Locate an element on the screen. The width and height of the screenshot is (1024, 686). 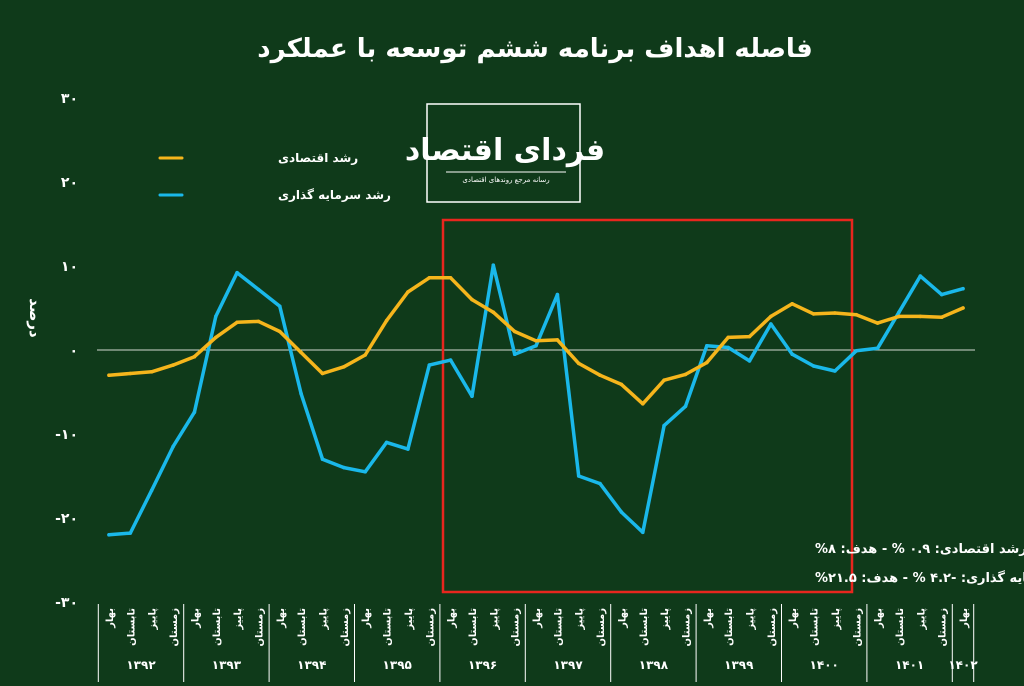
y-axis-label: درصد is located at coordinates (35, 318).